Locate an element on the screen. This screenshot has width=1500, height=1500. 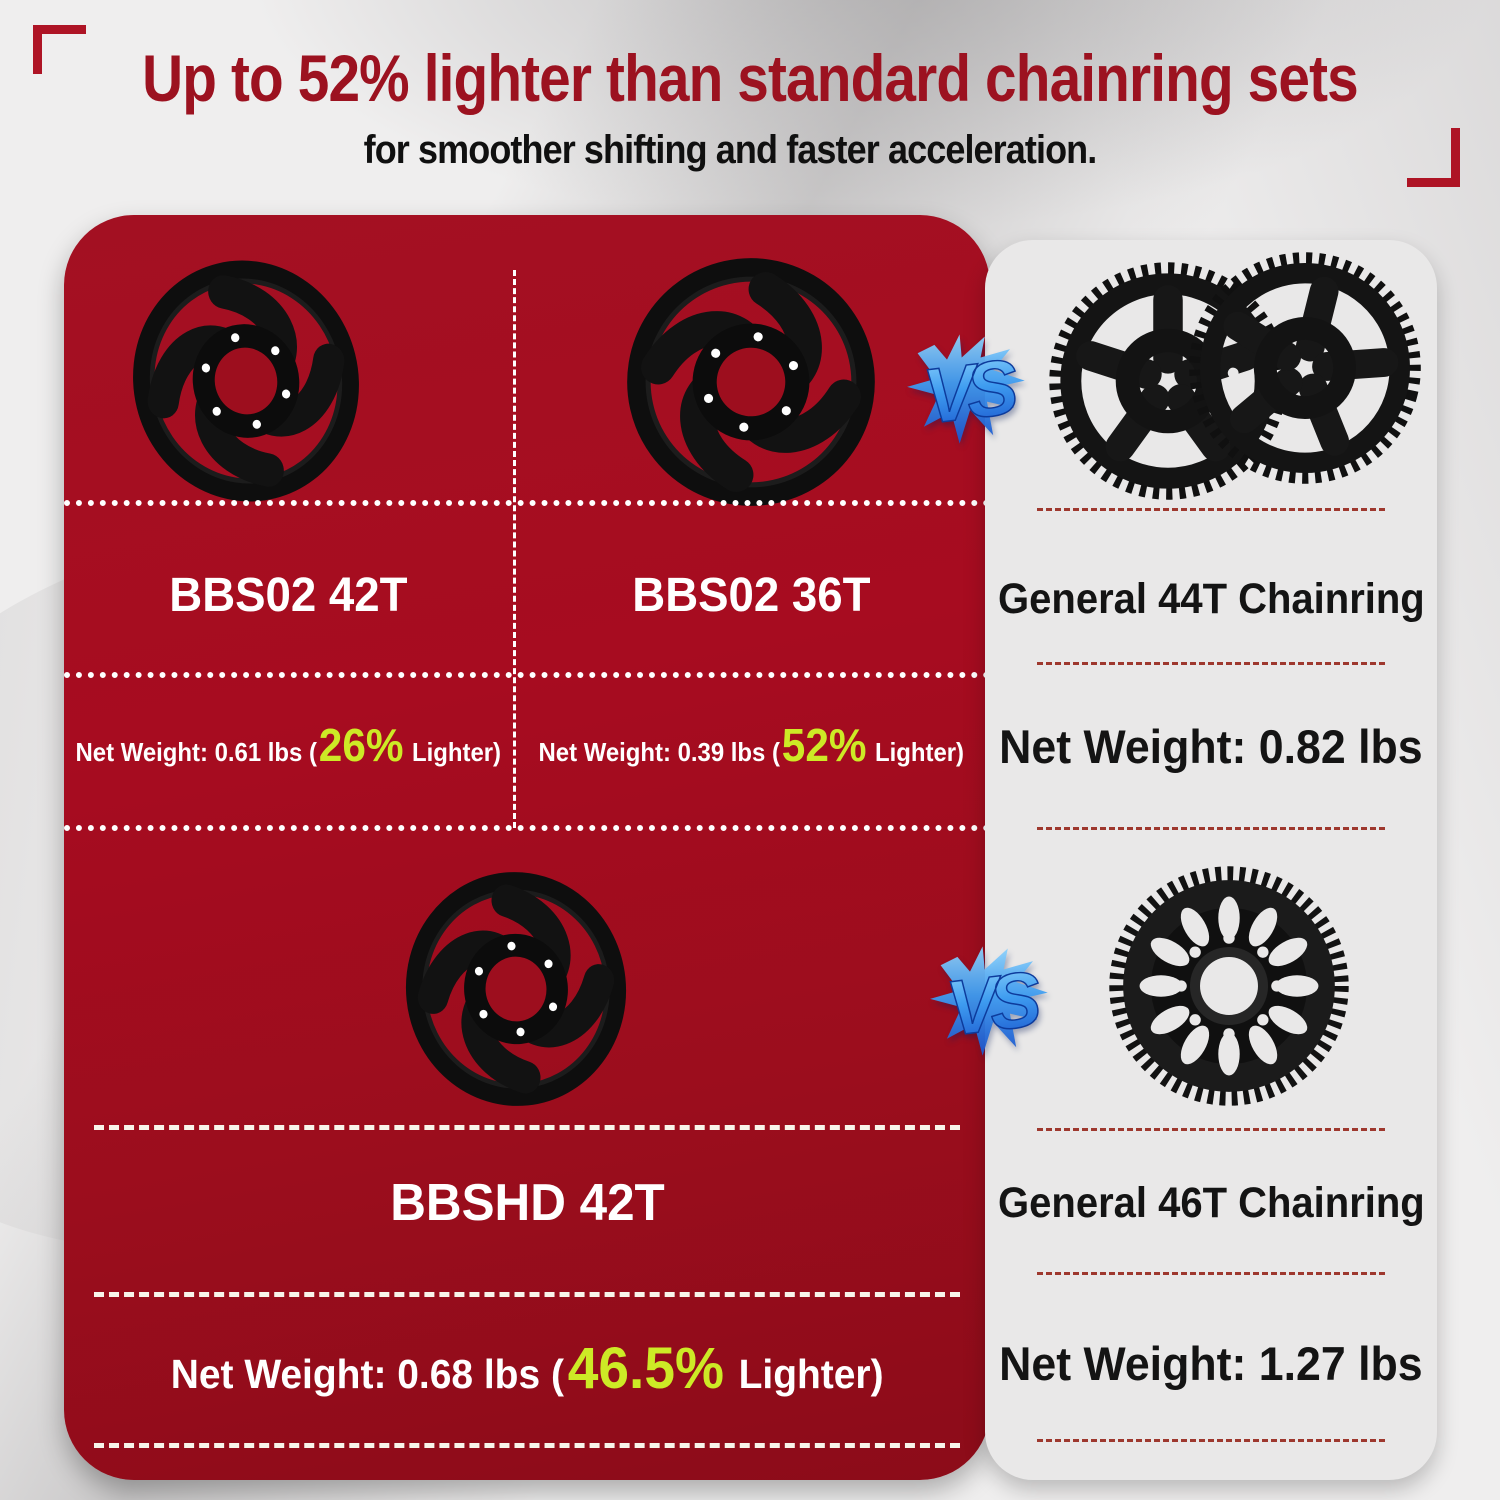
product-name-row: BBS02 42T is located at coordinates (288, 595).